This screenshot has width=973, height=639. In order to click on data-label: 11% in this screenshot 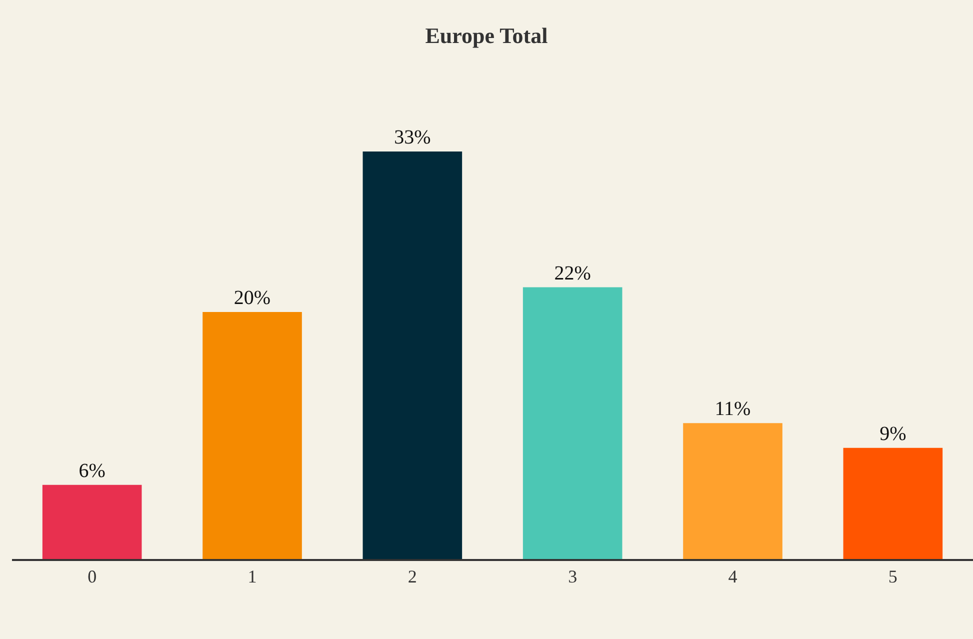, I will do `click(732, 409)`.